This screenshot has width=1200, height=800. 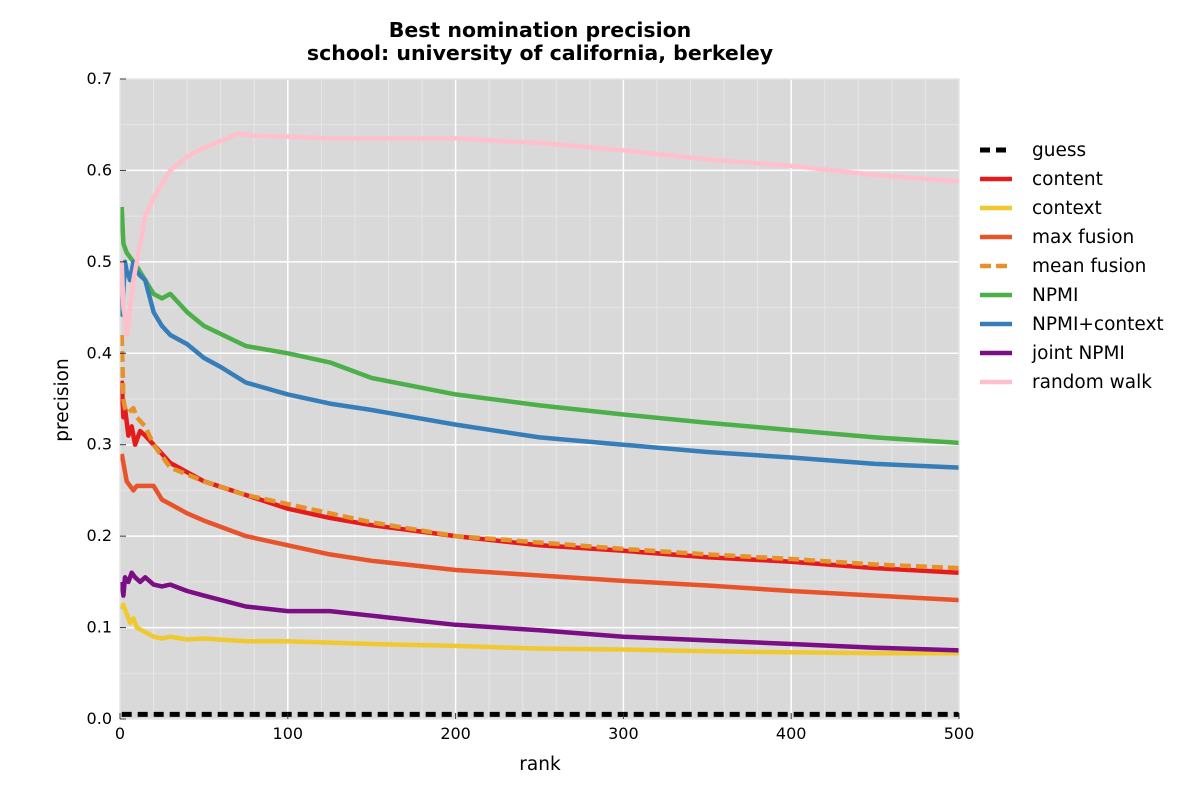 What do you see at coordinates (539, 528) in the screenshot?
I see `series-line-max-fusion` at bounding box center [539, 528].